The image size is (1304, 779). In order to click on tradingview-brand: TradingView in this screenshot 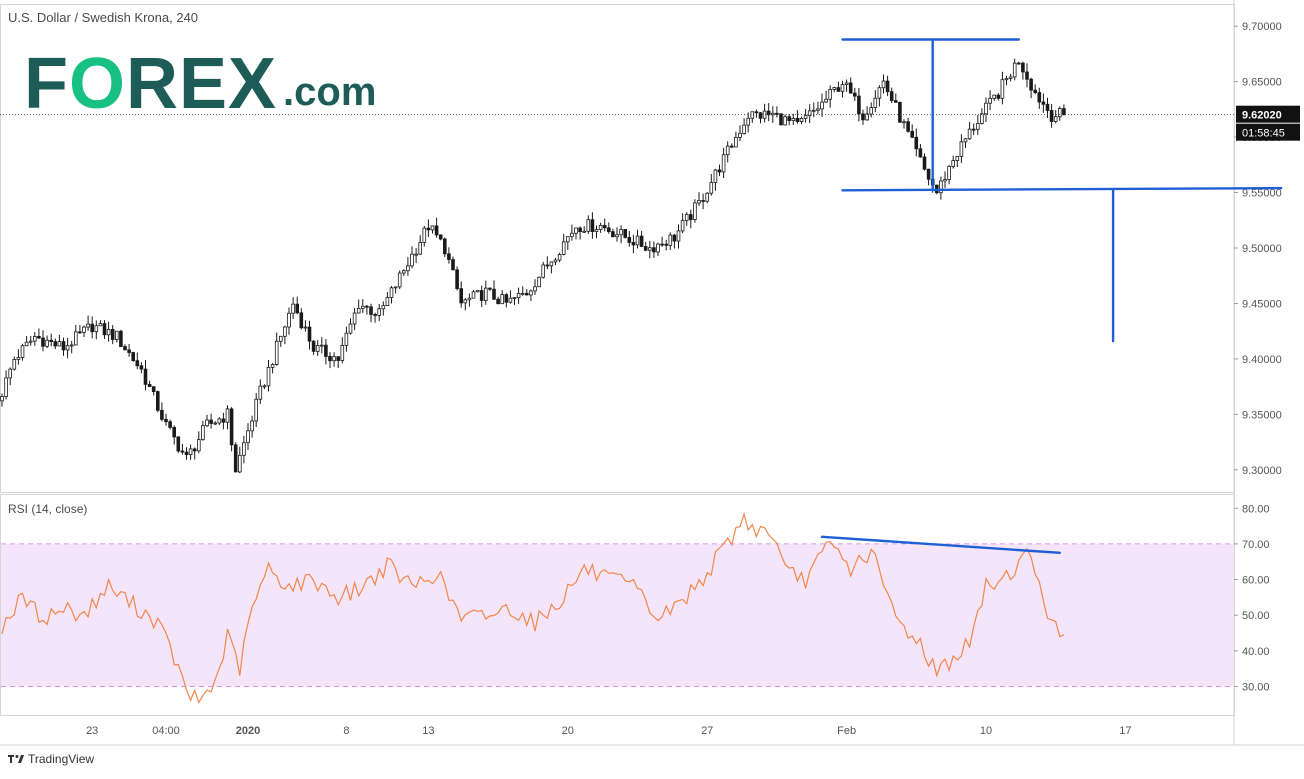, I will do `click(51, 759)`.